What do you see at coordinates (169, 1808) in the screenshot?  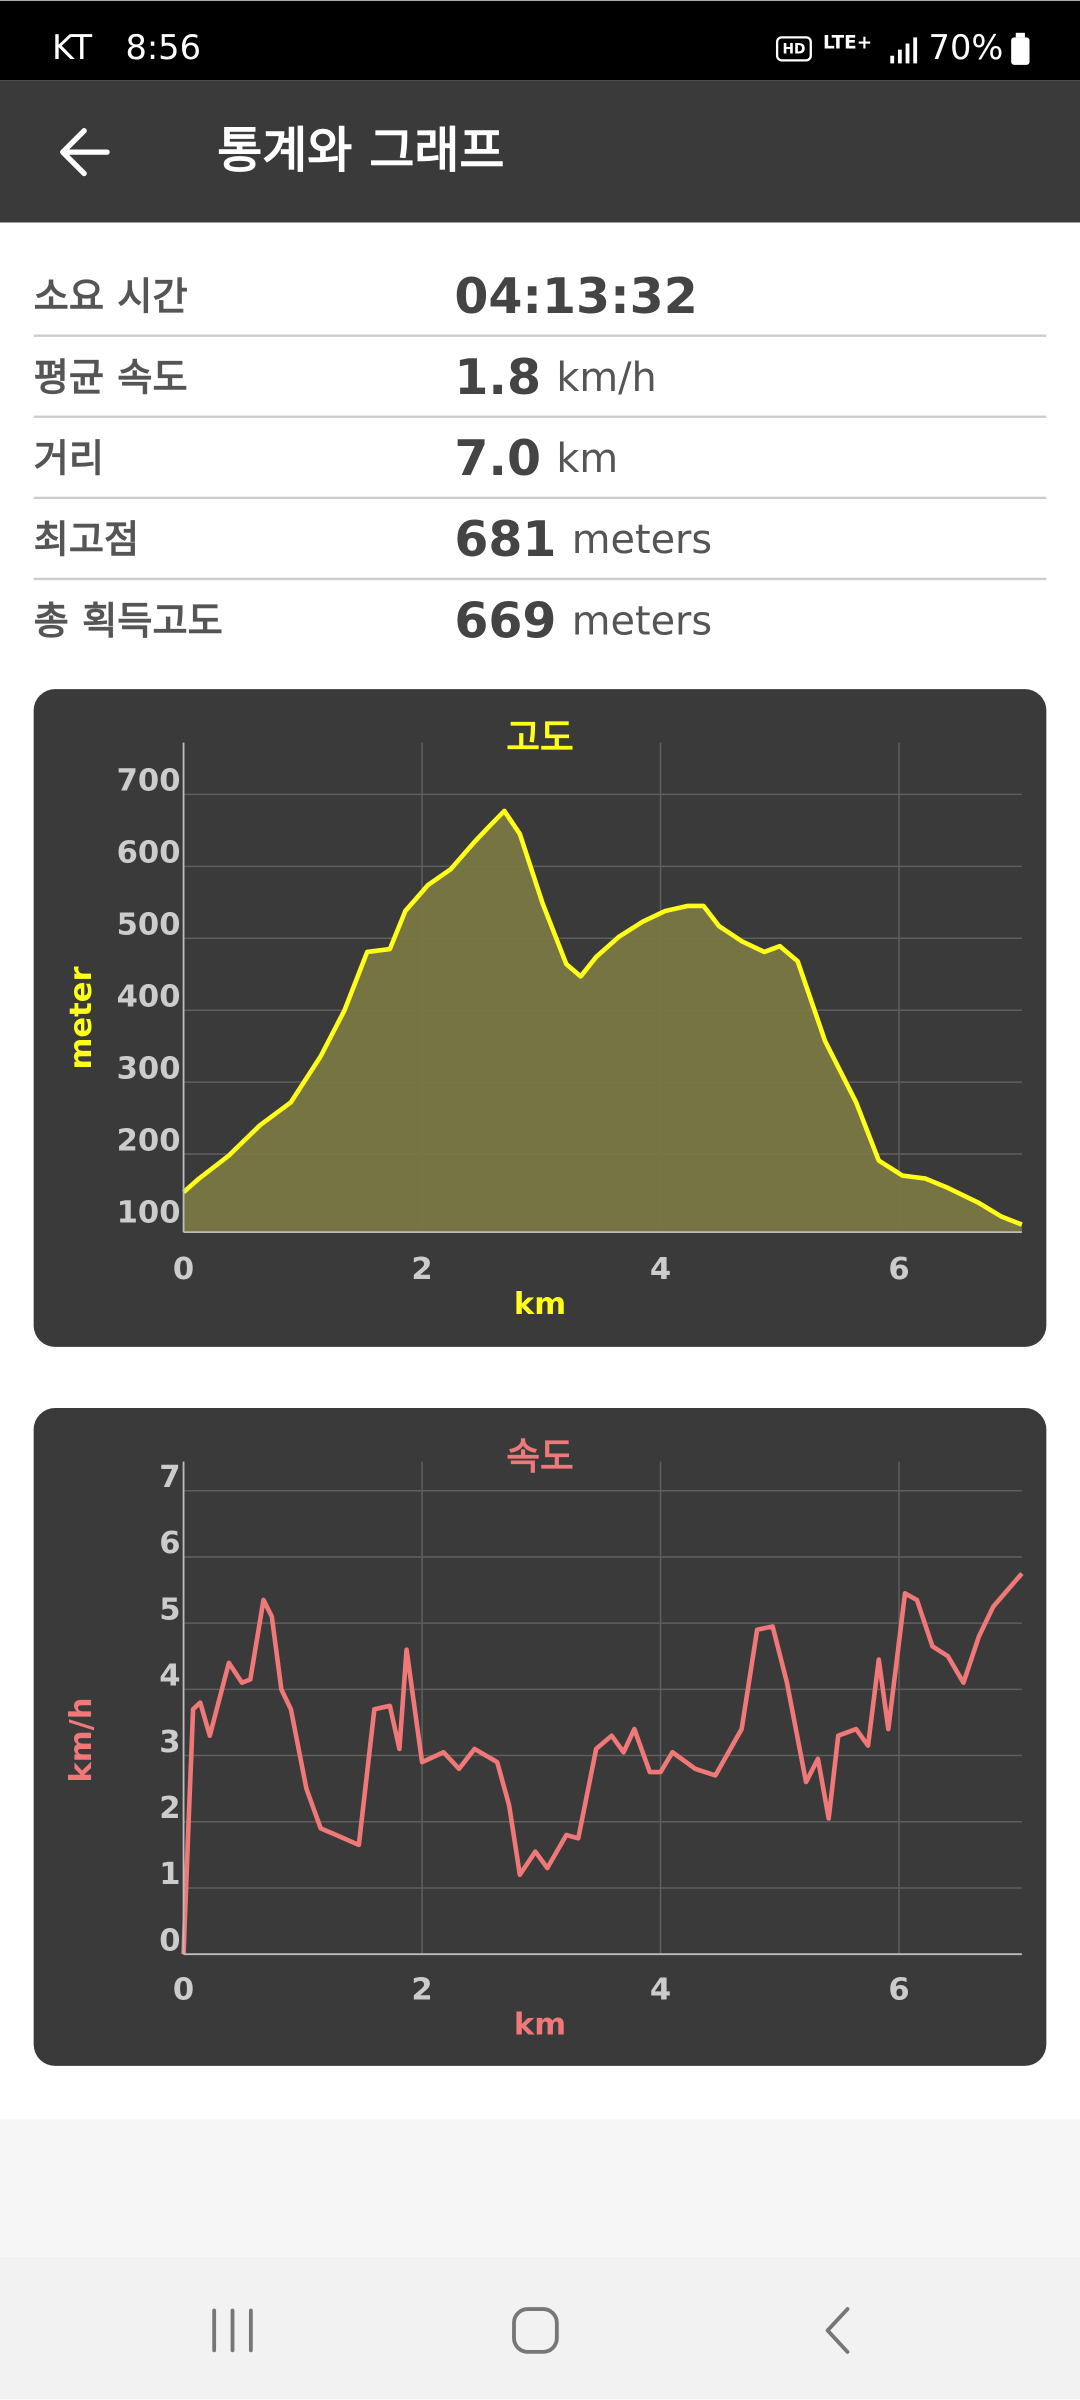 I see `y-tick-label: 2` at bounding box center [169, 1808].